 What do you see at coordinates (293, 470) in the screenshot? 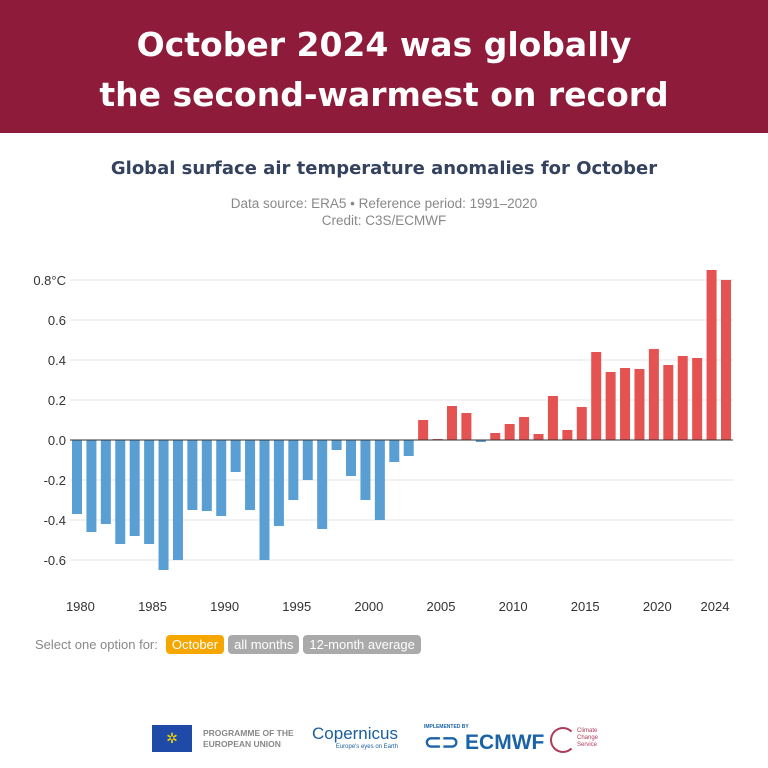
I see `bar-1994` at bounding box center [293, 470].